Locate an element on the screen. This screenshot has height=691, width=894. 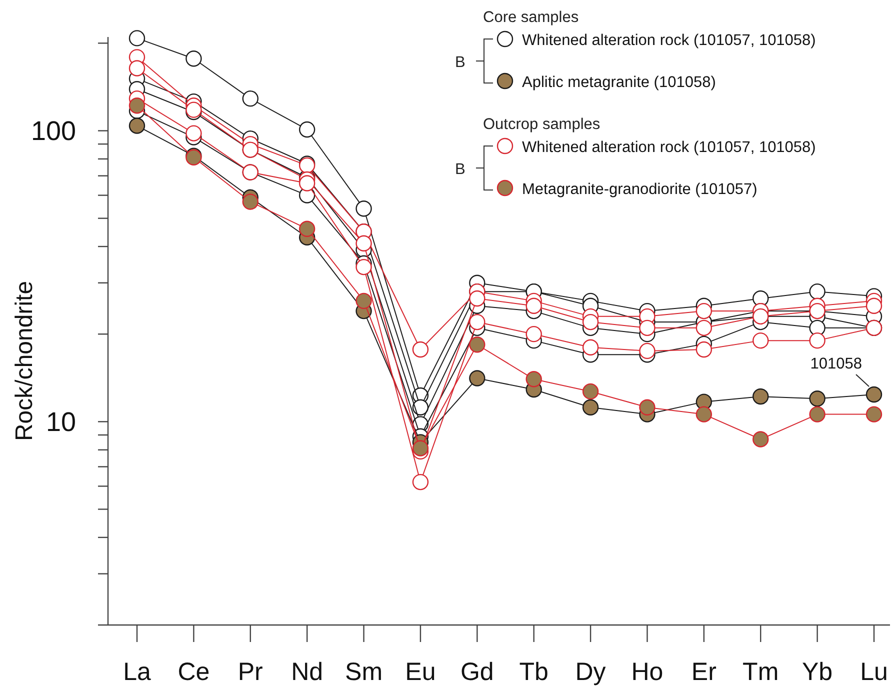
x-tick-label: Ce is located at coordinates (194, 672).